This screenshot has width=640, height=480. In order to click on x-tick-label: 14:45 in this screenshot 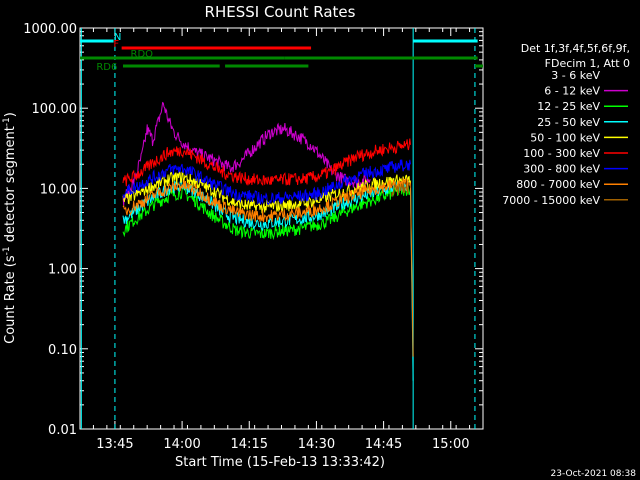, I will do `click(383, 444)`.